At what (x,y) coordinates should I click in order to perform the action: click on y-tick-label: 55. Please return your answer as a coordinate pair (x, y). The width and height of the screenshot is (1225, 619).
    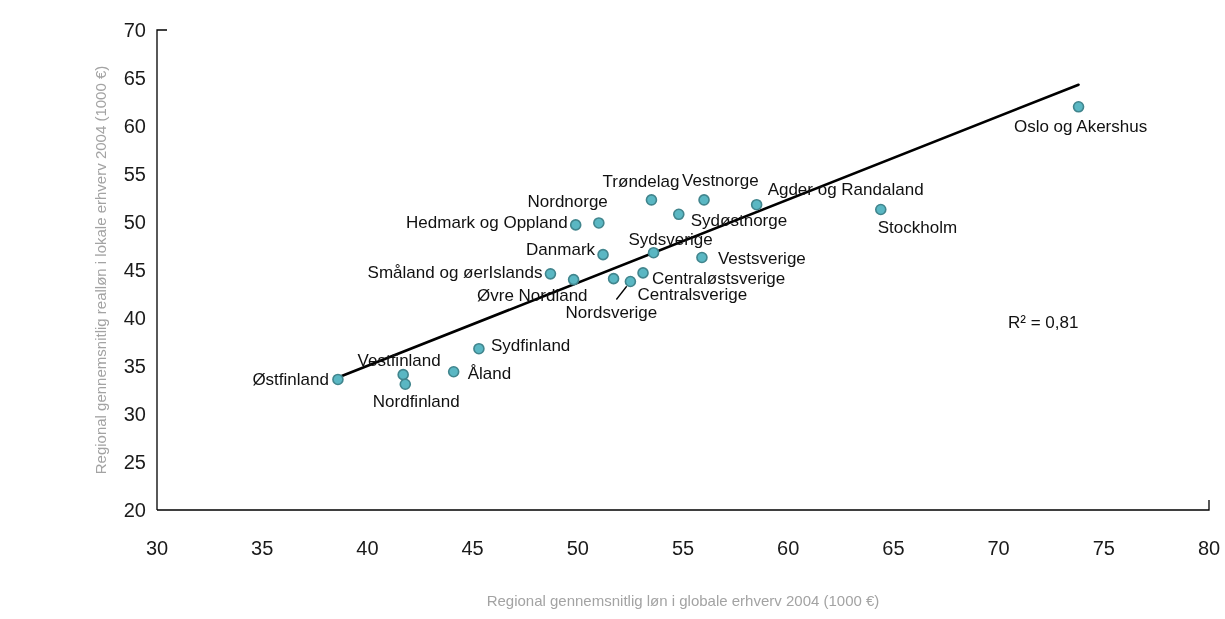
    Looking at the image, I should click on (134, 174).